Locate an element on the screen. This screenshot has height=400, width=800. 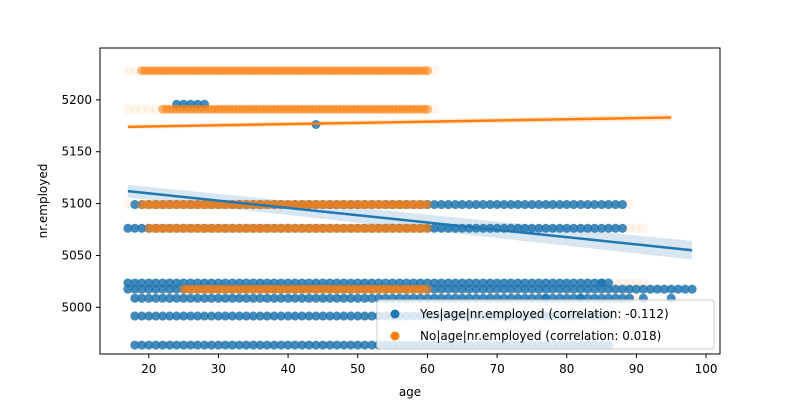
x-axis-title: age is located at coordinates (410, 392).